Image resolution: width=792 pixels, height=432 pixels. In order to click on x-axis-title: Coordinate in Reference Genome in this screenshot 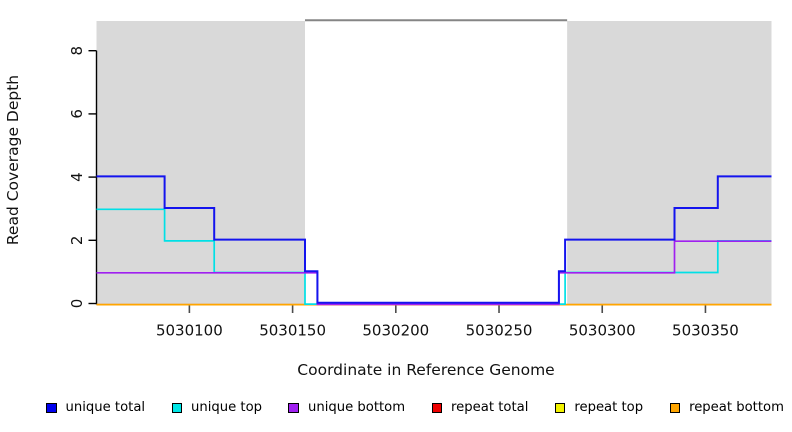, I will do `click(426, 370)`.